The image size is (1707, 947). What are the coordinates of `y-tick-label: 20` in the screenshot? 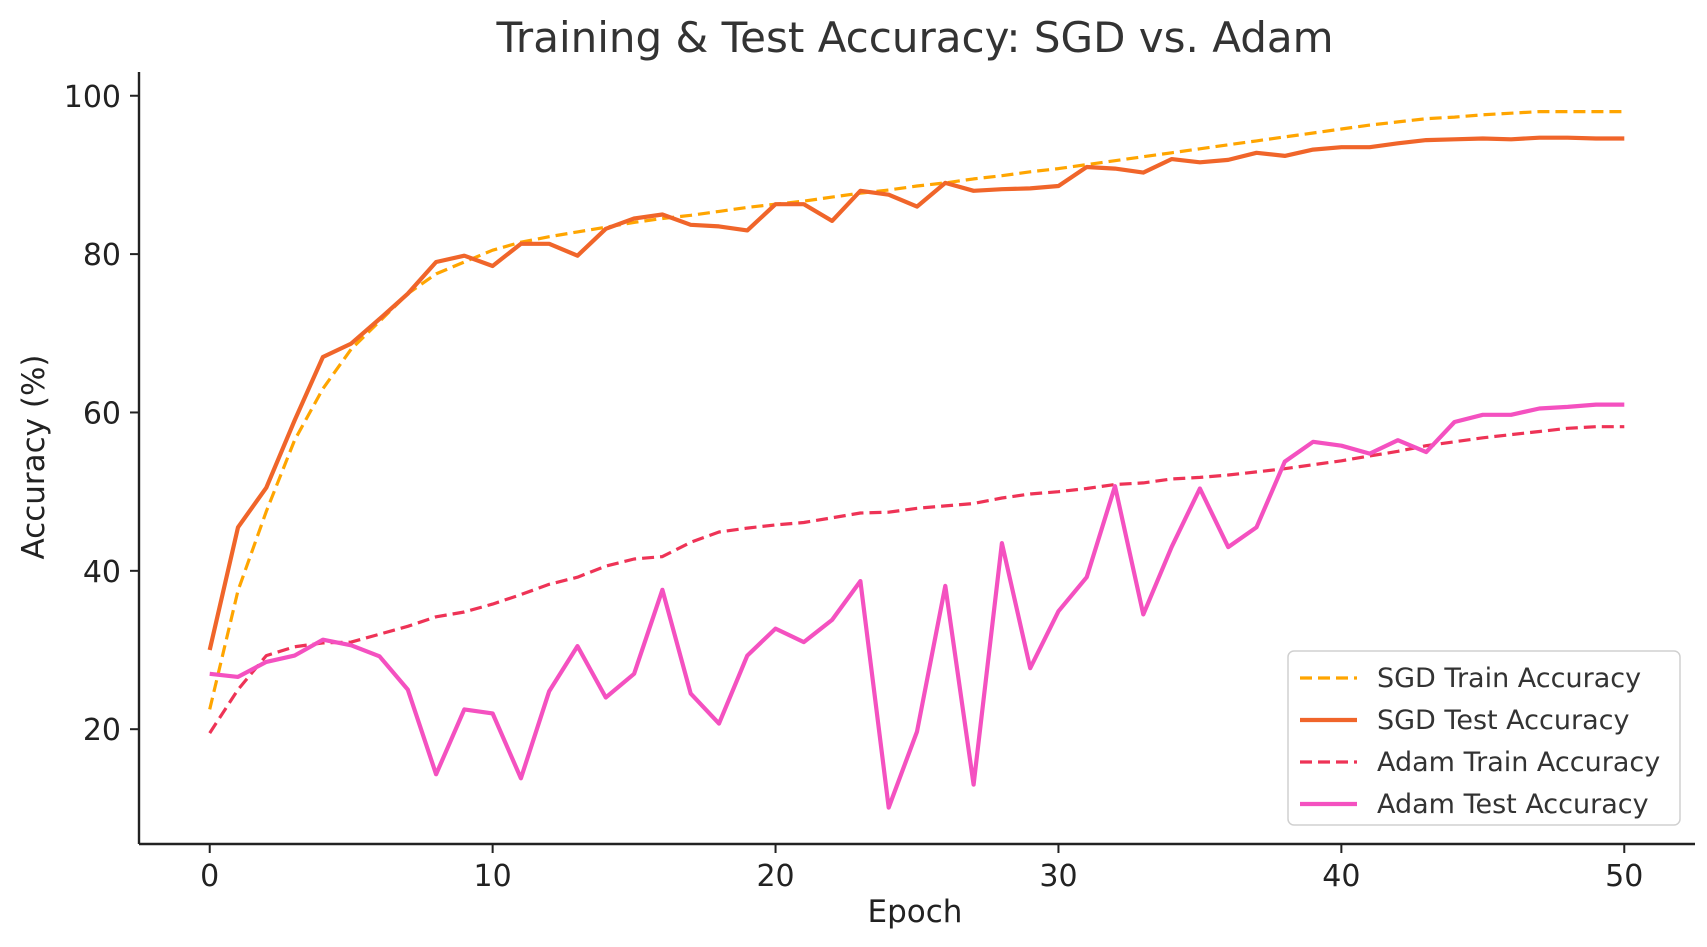 It's located at (102, 730).